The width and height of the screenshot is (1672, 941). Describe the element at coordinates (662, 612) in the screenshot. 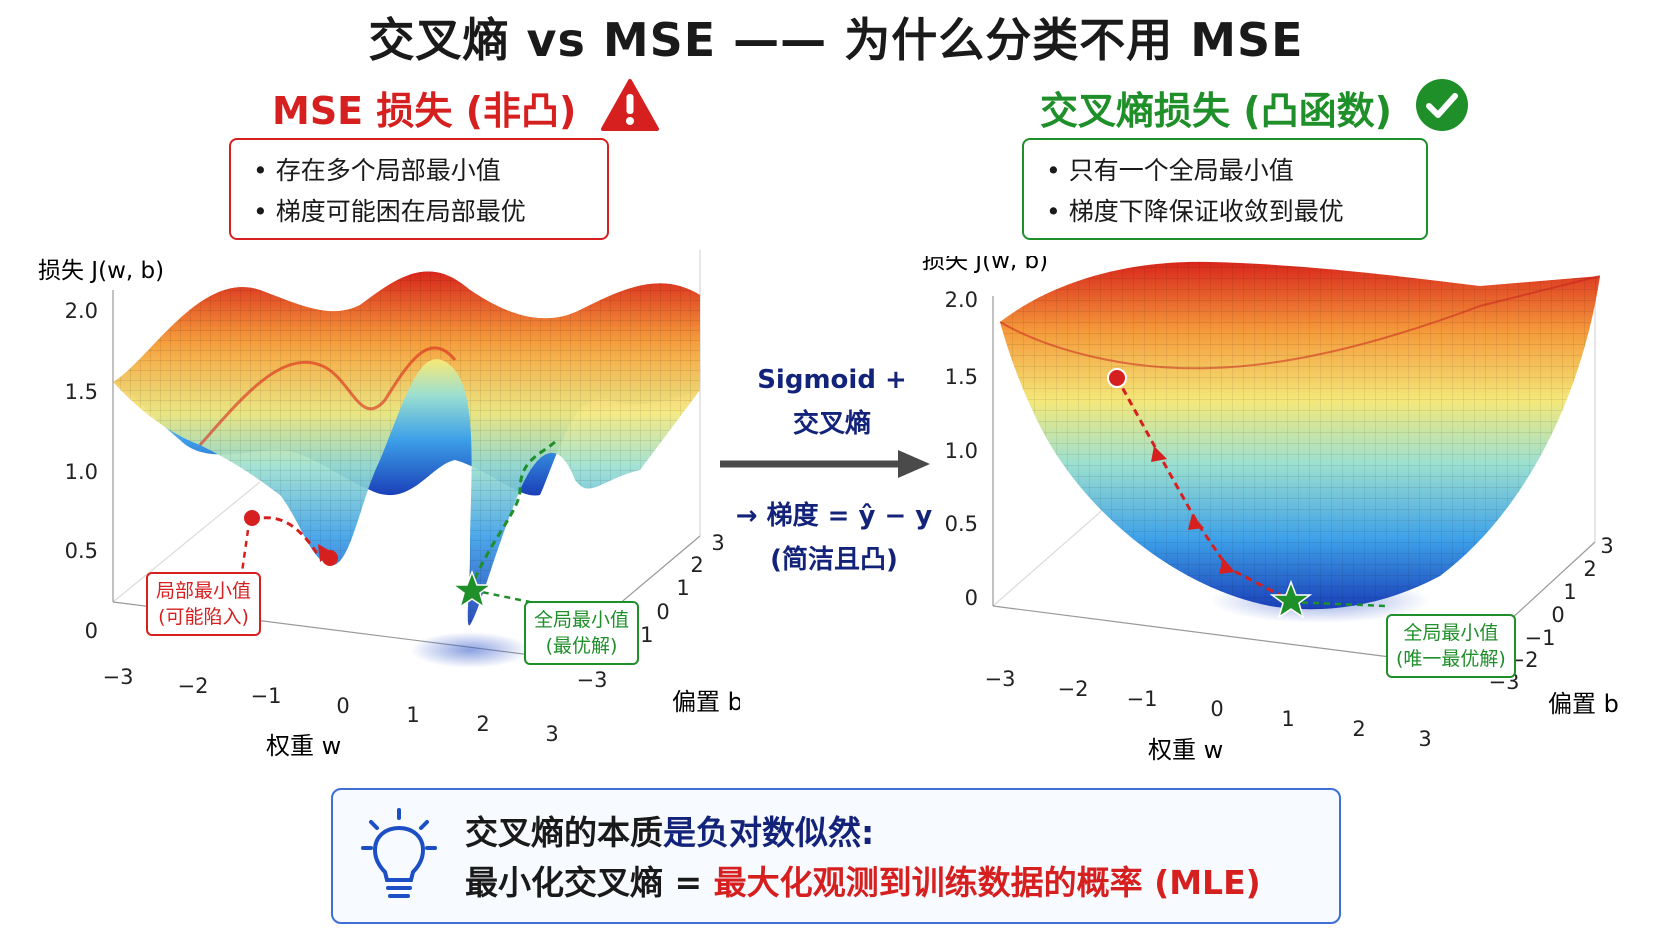

I see `mse-b-tick: 0` at that location.